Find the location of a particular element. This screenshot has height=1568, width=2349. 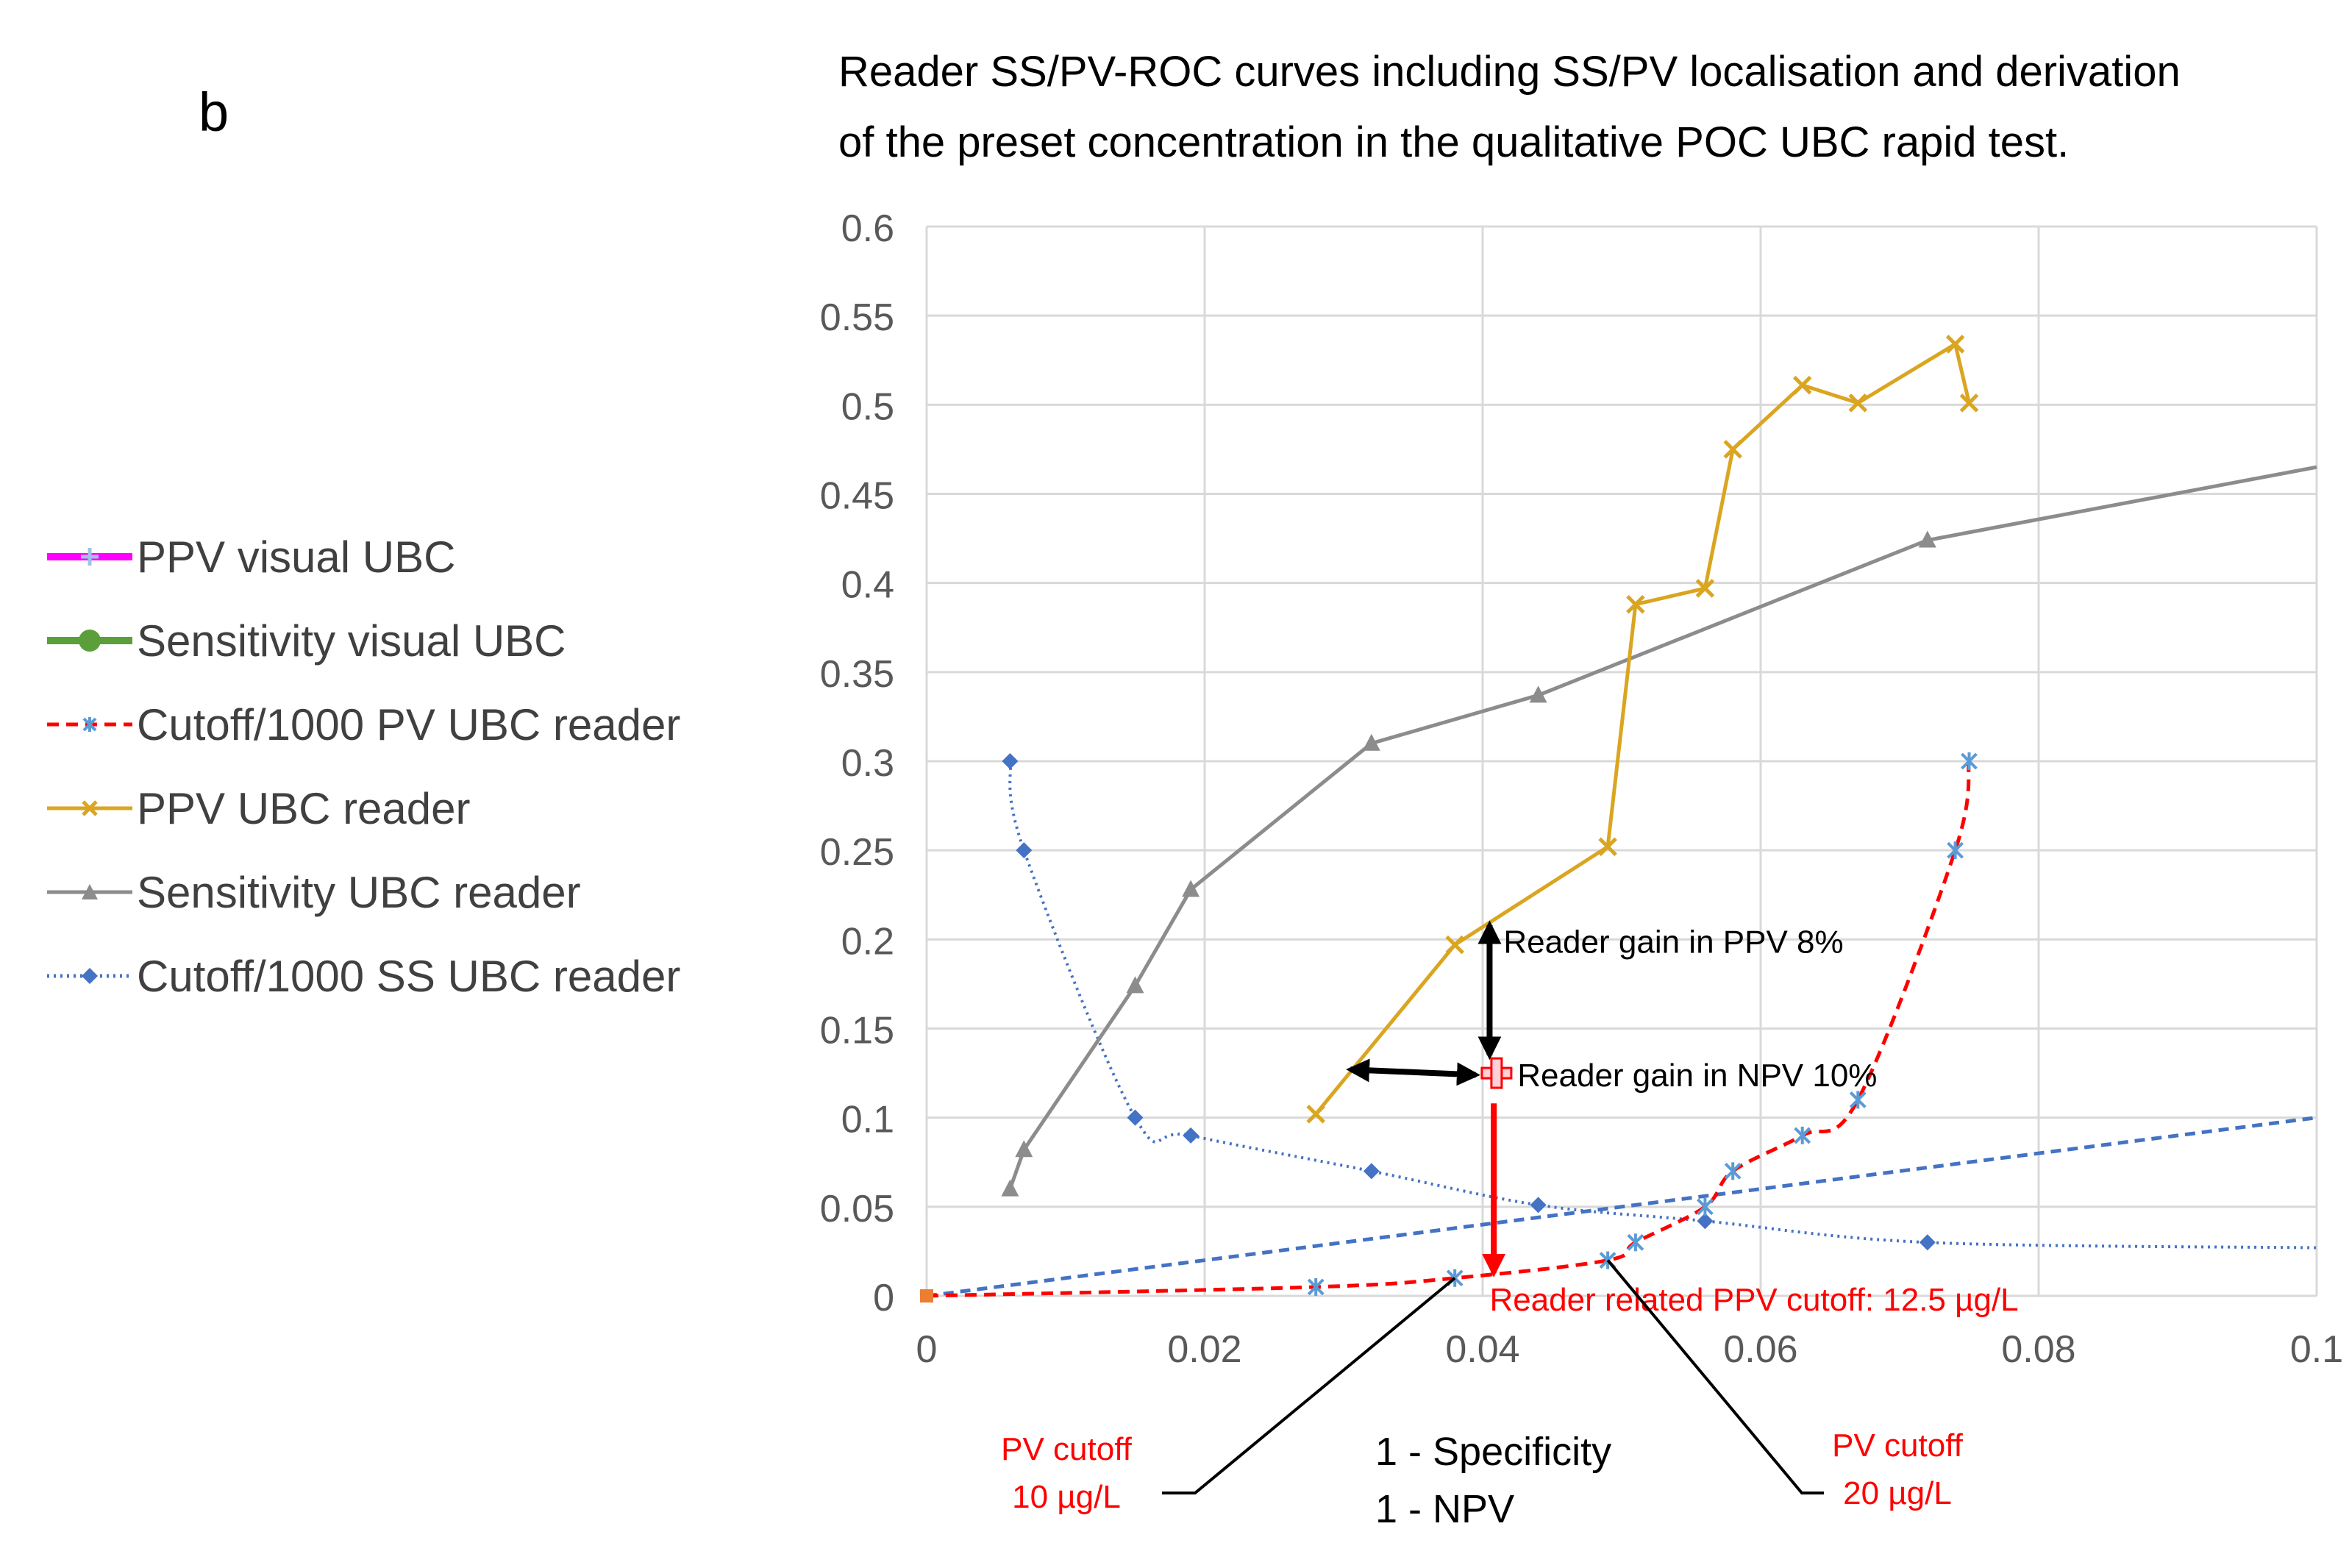

legend-swatch-cutoff-ss is located at coordinates (89, 976).